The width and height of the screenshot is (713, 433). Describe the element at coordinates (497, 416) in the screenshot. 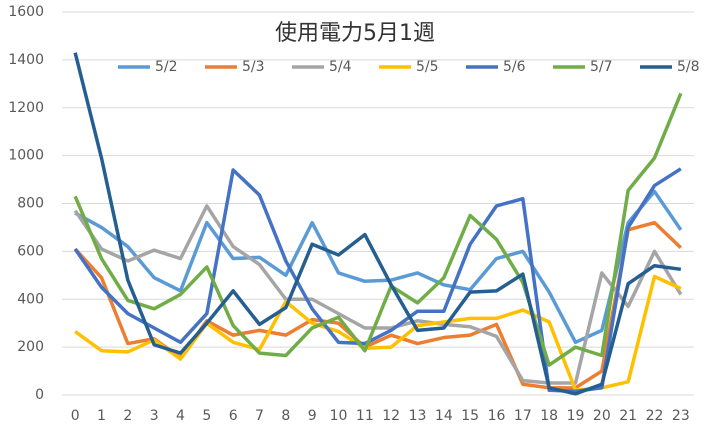

I see `x-tick-label: 16` at that location.